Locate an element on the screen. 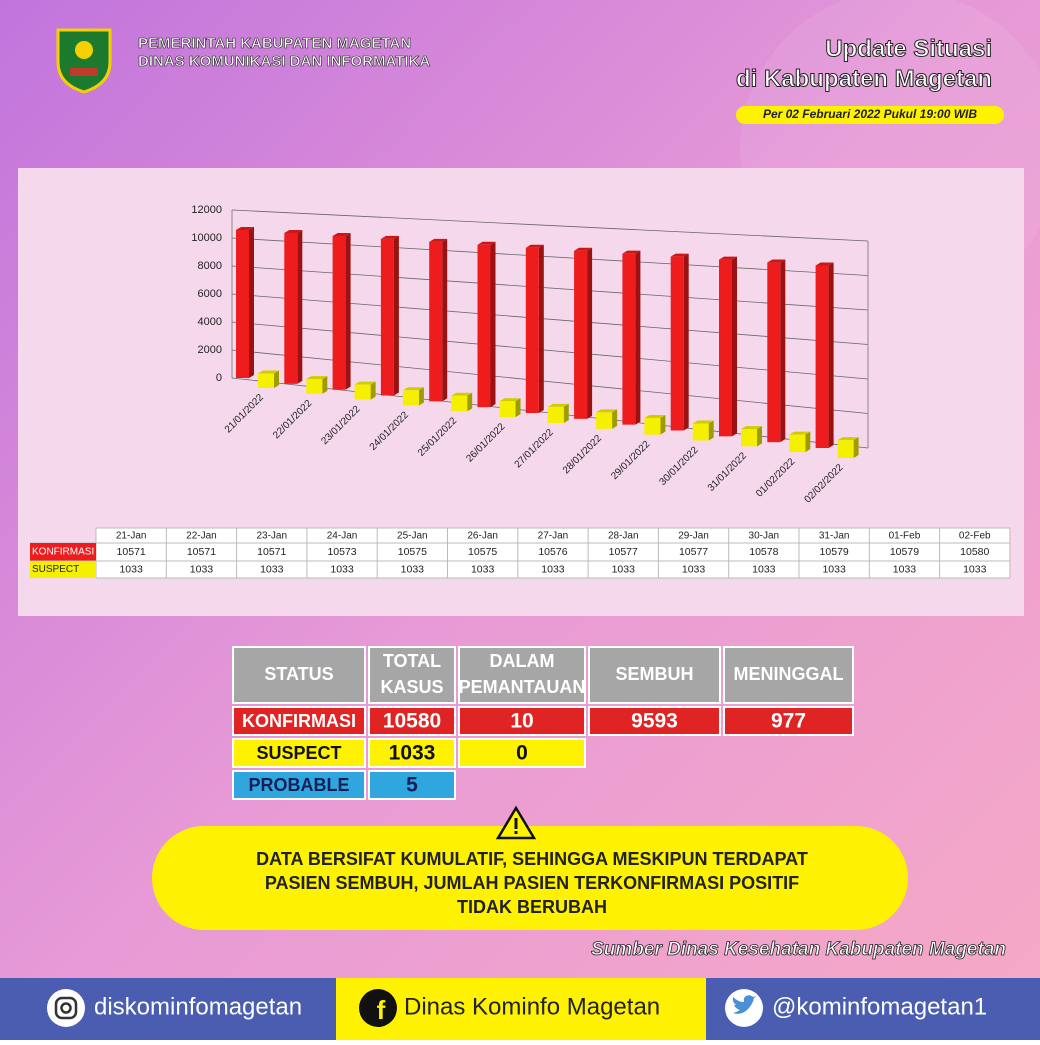 The image size is (1040, 1045). row-label: SUSPECT is located at coordinates (55, 569).